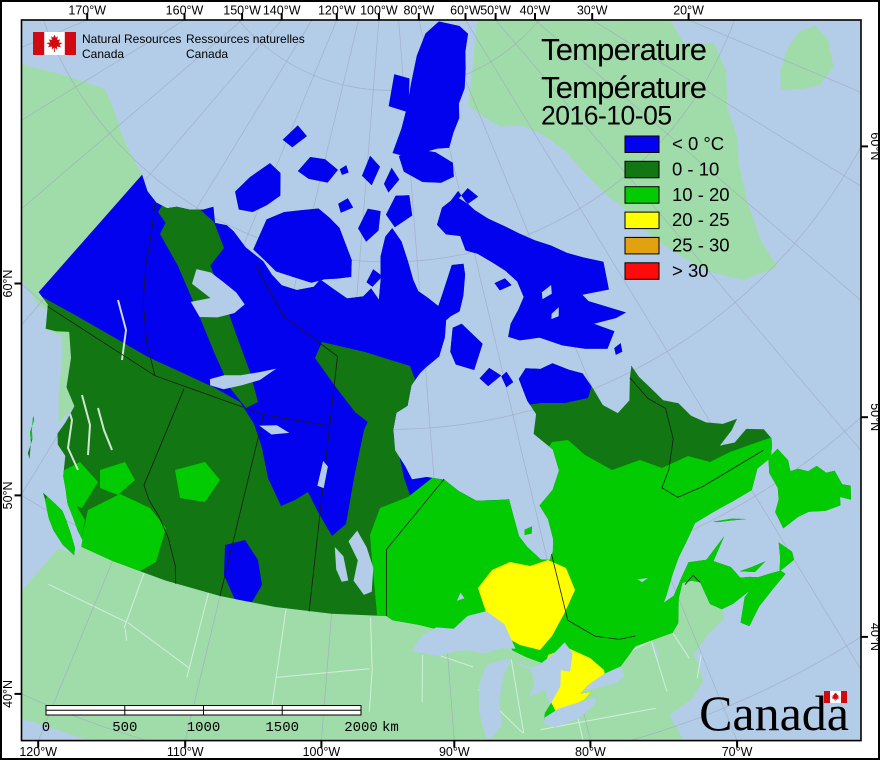  I want to click on svg-text: 1500, so click(282, 728).